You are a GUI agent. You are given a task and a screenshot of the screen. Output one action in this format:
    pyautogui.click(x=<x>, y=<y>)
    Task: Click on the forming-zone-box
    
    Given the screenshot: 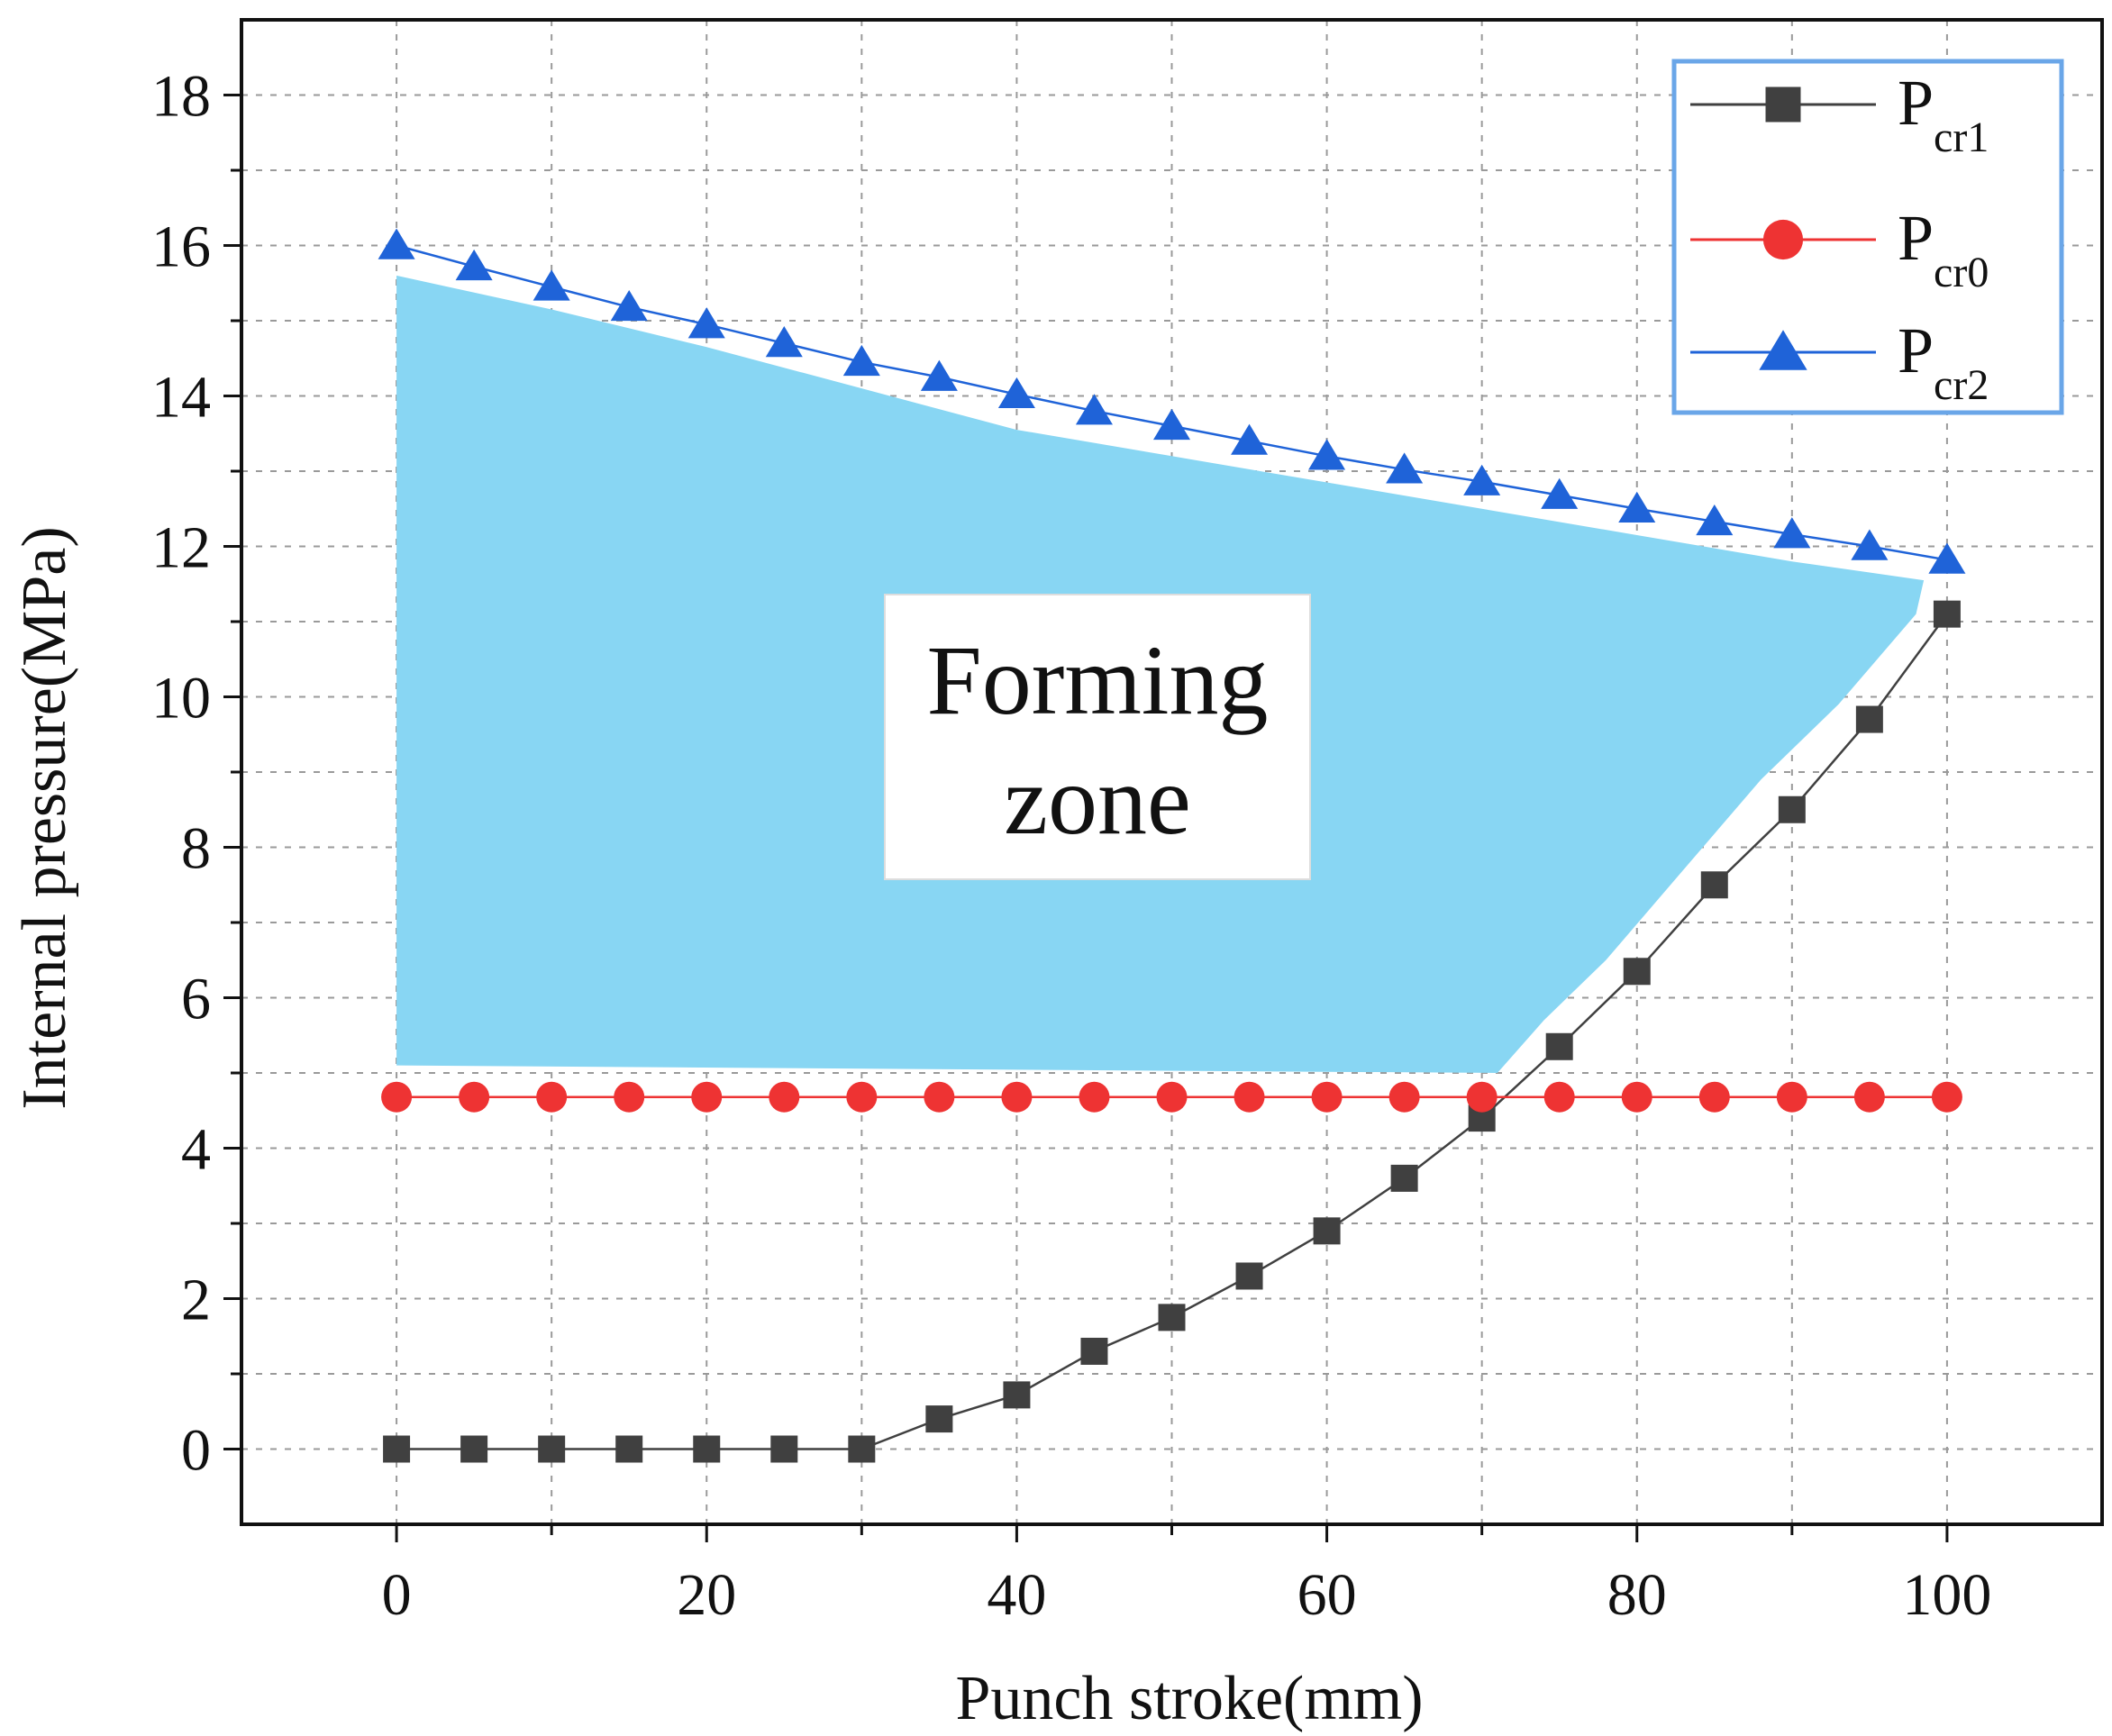 What is the action you would take?
    pyautogui.click(x=1097, y=737)
    